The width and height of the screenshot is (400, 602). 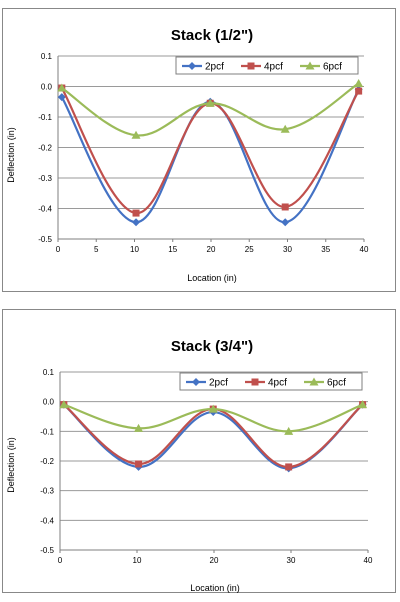 I want to click on x-tick-label: 15, so click(x=172, y=249).